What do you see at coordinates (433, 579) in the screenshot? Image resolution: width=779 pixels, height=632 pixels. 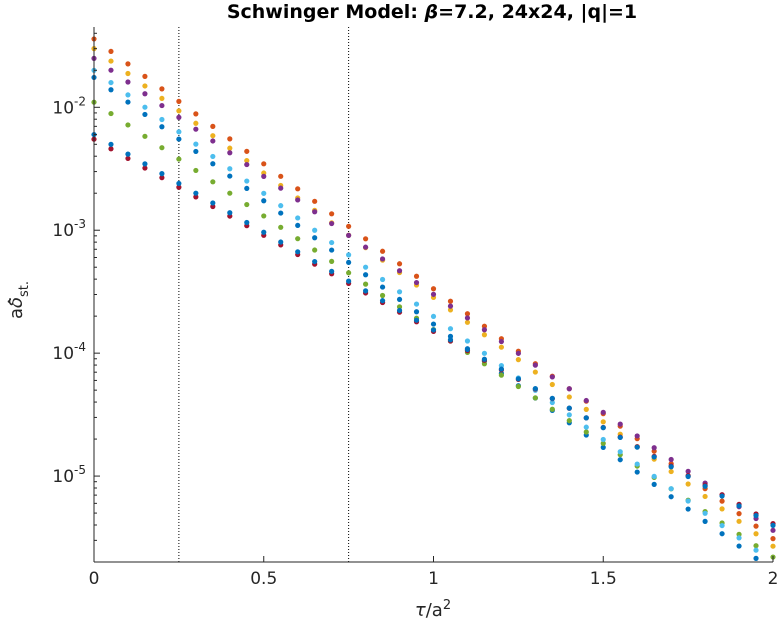 I see `x-tick-label: 1` at bounding box center [433, 579].